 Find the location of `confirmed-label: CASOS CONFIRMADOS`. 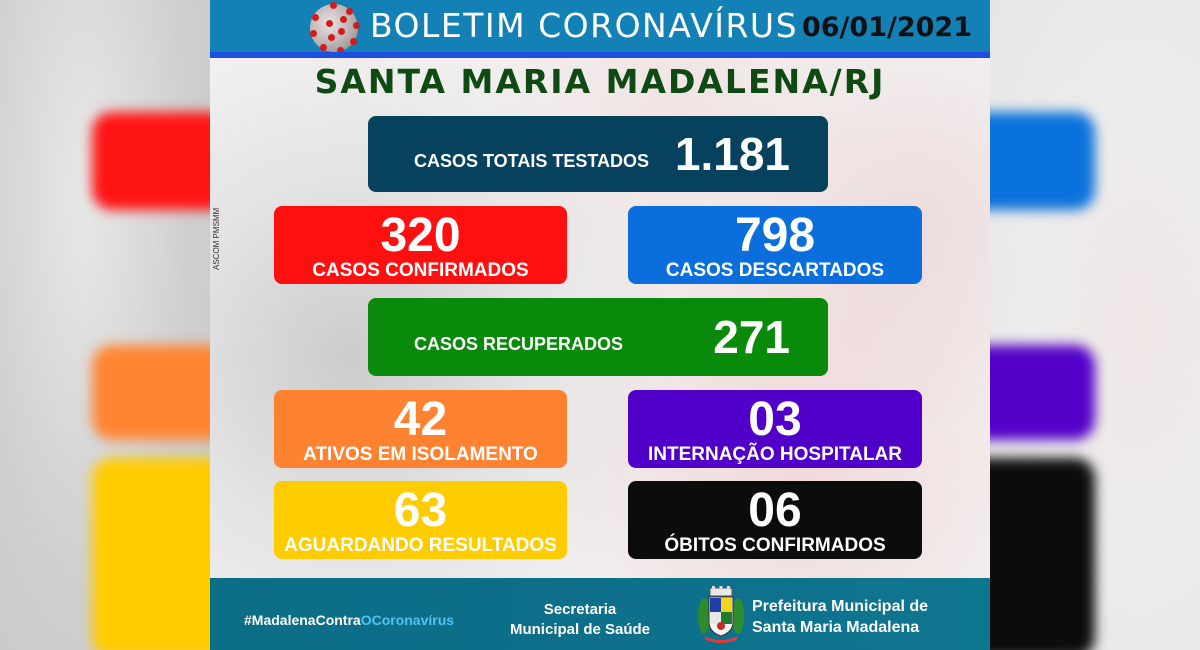

confirmed-label: CASOS CONFIRMADOS is located at coordinates (420, 270).